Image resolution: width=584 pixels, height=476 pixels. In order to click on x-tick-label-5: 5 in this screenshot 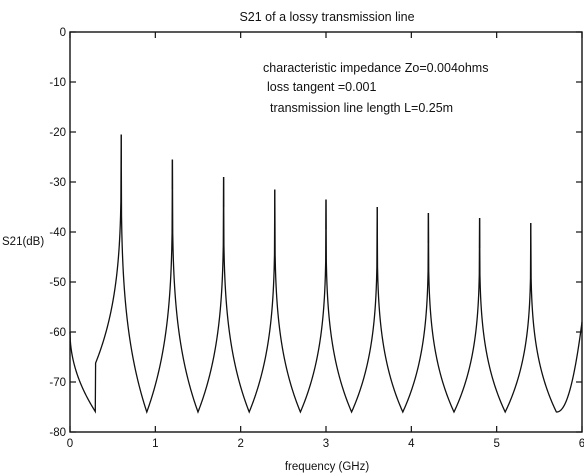, I will do `click(496, 444)`.